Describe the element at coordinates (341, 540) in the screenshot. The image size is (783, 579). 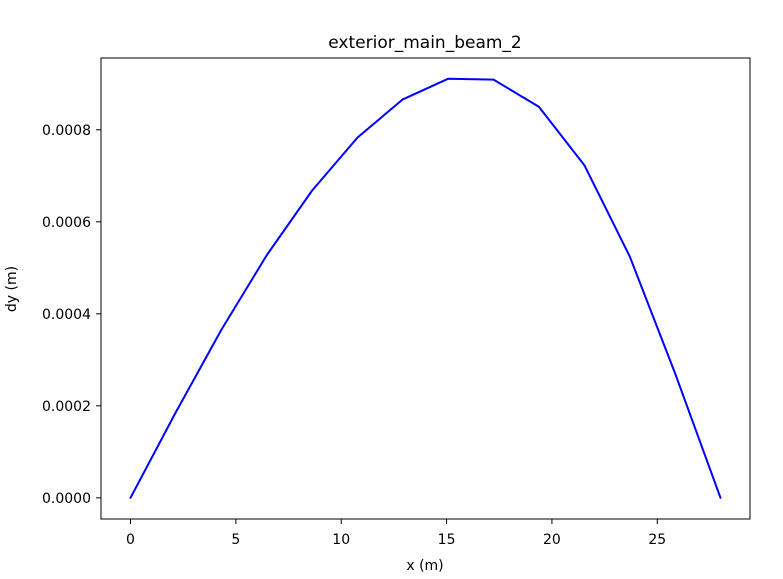
I see `x-tick-label: 10` at that location.